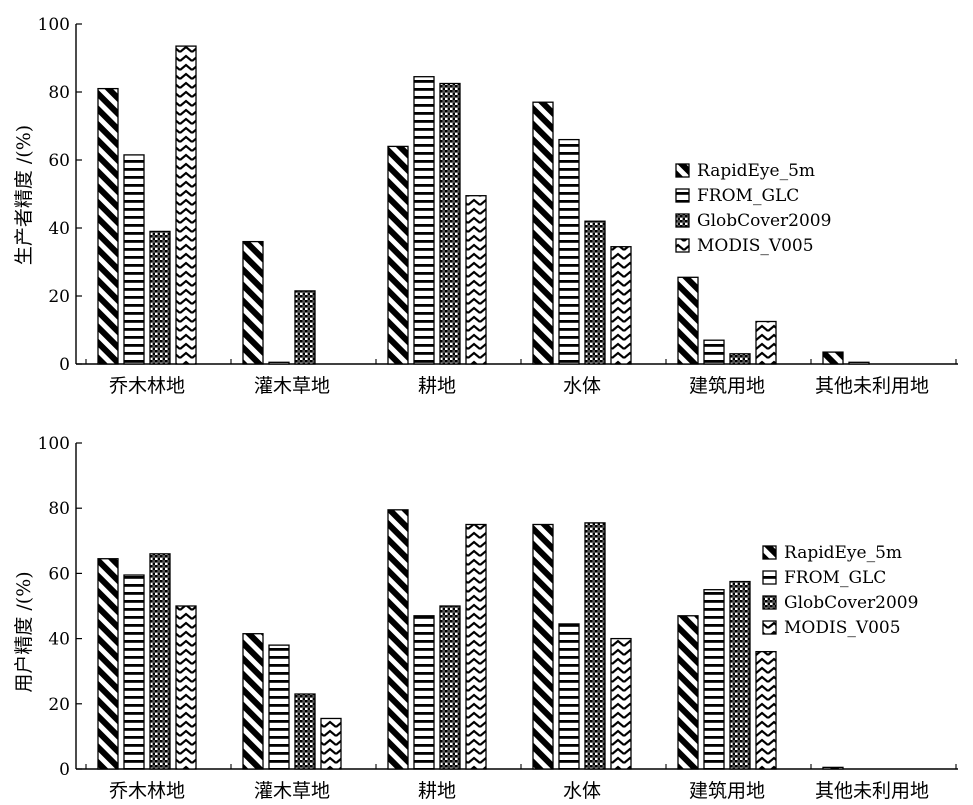  What do you see at coordinates (24, 195) in the screenshot?
I see `y-axis-label: 生产者精度 /(%)` at bounding box center [24, 195].